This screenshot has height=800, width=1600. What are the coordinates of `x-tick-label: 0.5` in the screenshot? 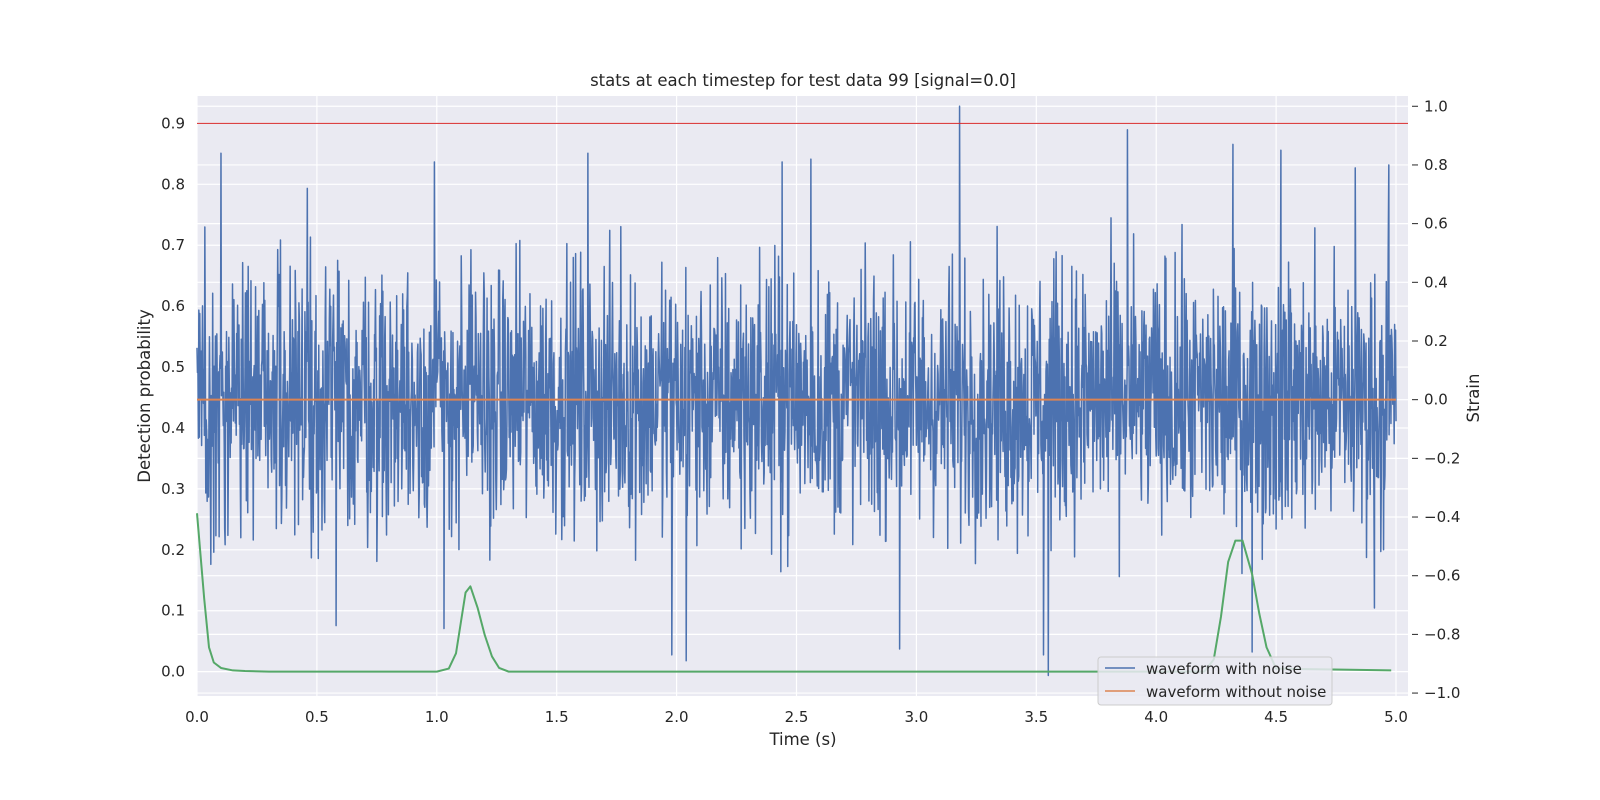 It's located at (317, 717).